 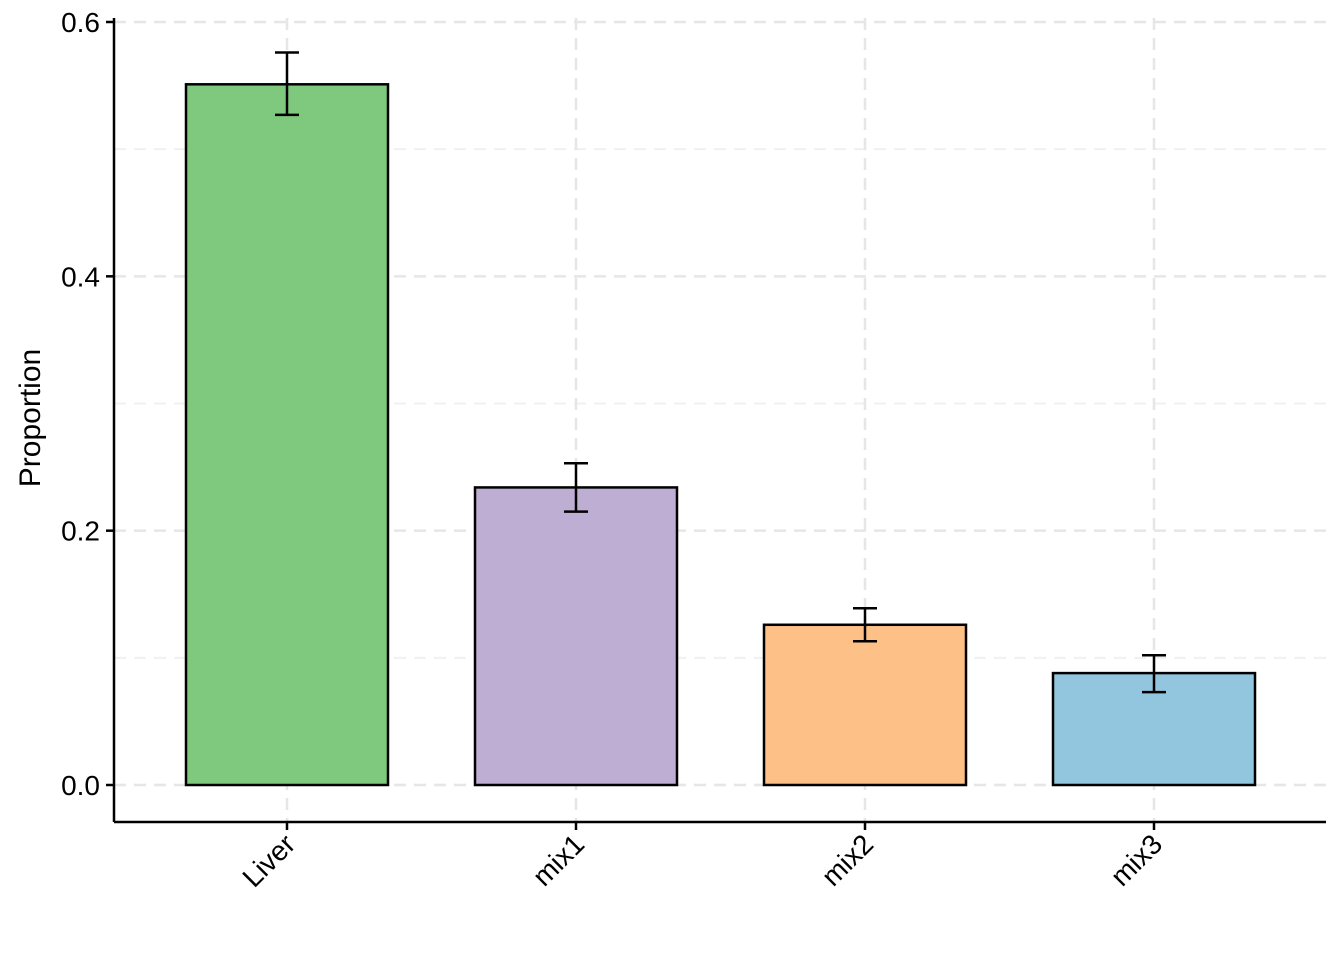 What do you see at coordinates (87, 404) in the screenshot?
I see `y-ticks: 0.0 0.2 0.4 0.6` at bounding box center [87, 404].